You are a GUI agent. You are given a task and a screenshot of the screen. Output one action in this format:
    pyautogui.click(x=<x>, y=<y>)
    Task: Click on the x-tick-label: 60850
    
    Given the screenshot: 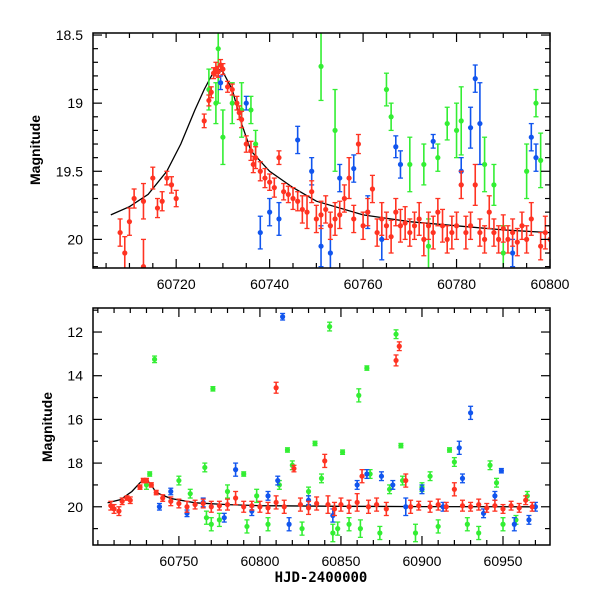 What is the action you would take?
    pyautogui.click(x=340, y=561)
    